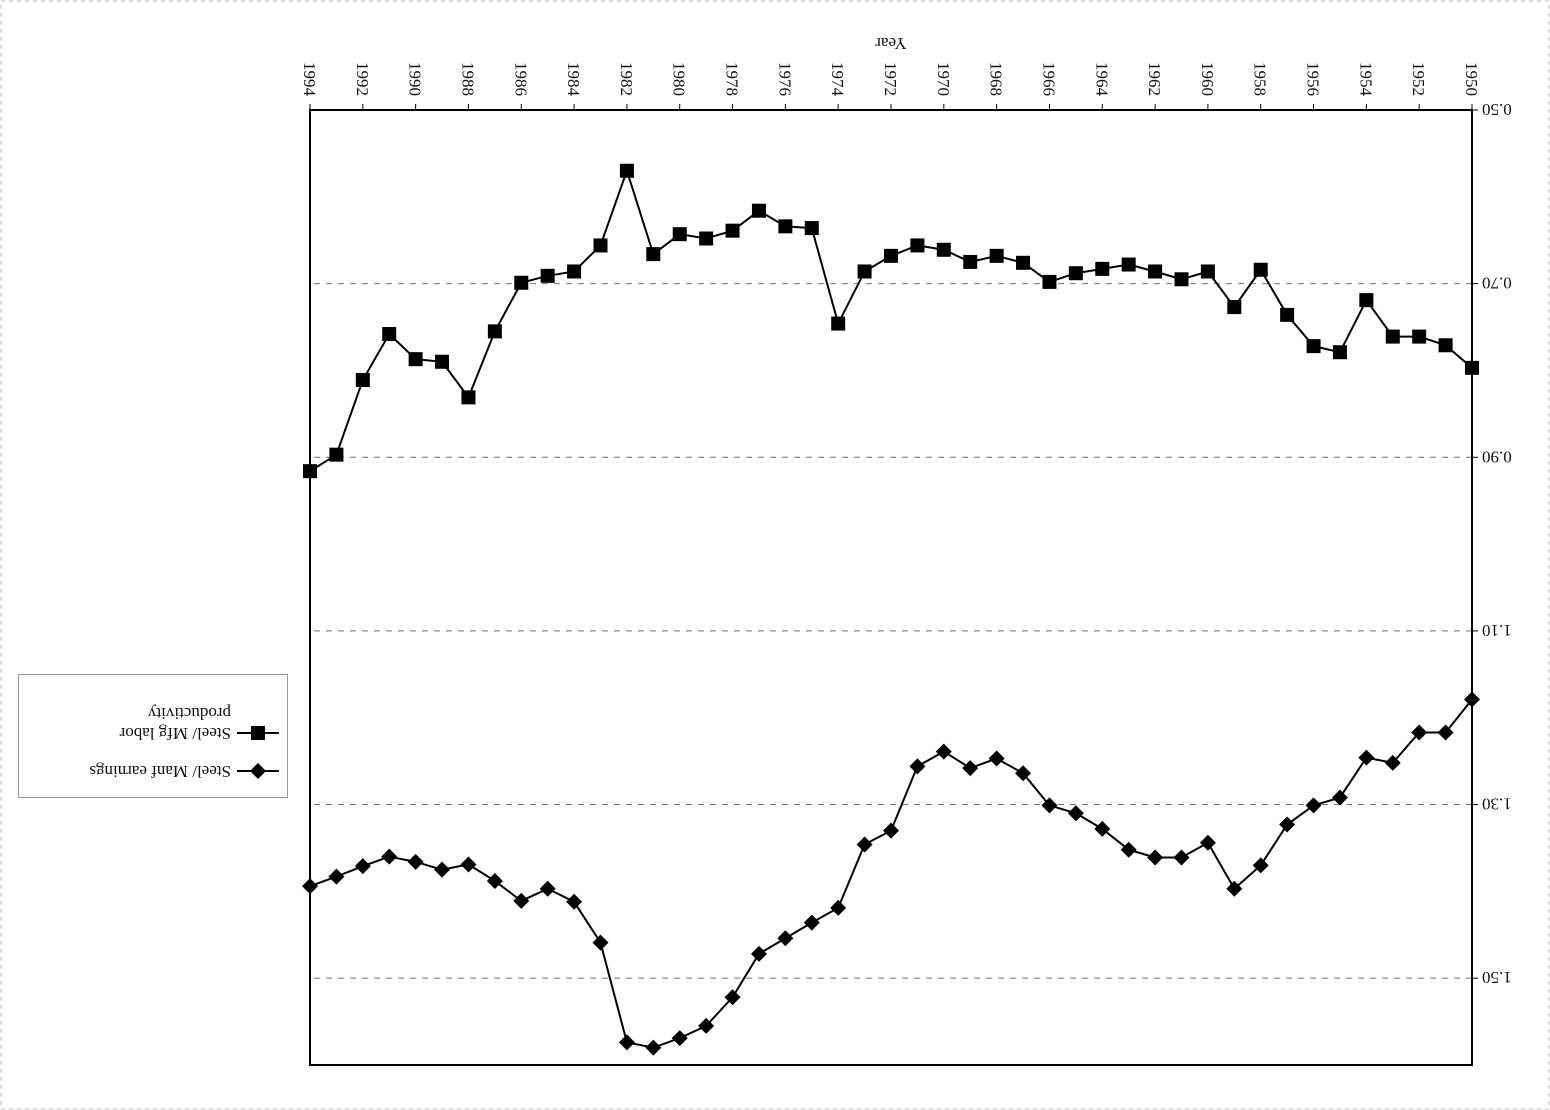 Image resolution: width=1550 pixels, height=1110 pixels. What do you see at coordinates (784, 79) in the screenshot?
I see `x-tick-label: 1976` at bounding box center [784, 79].